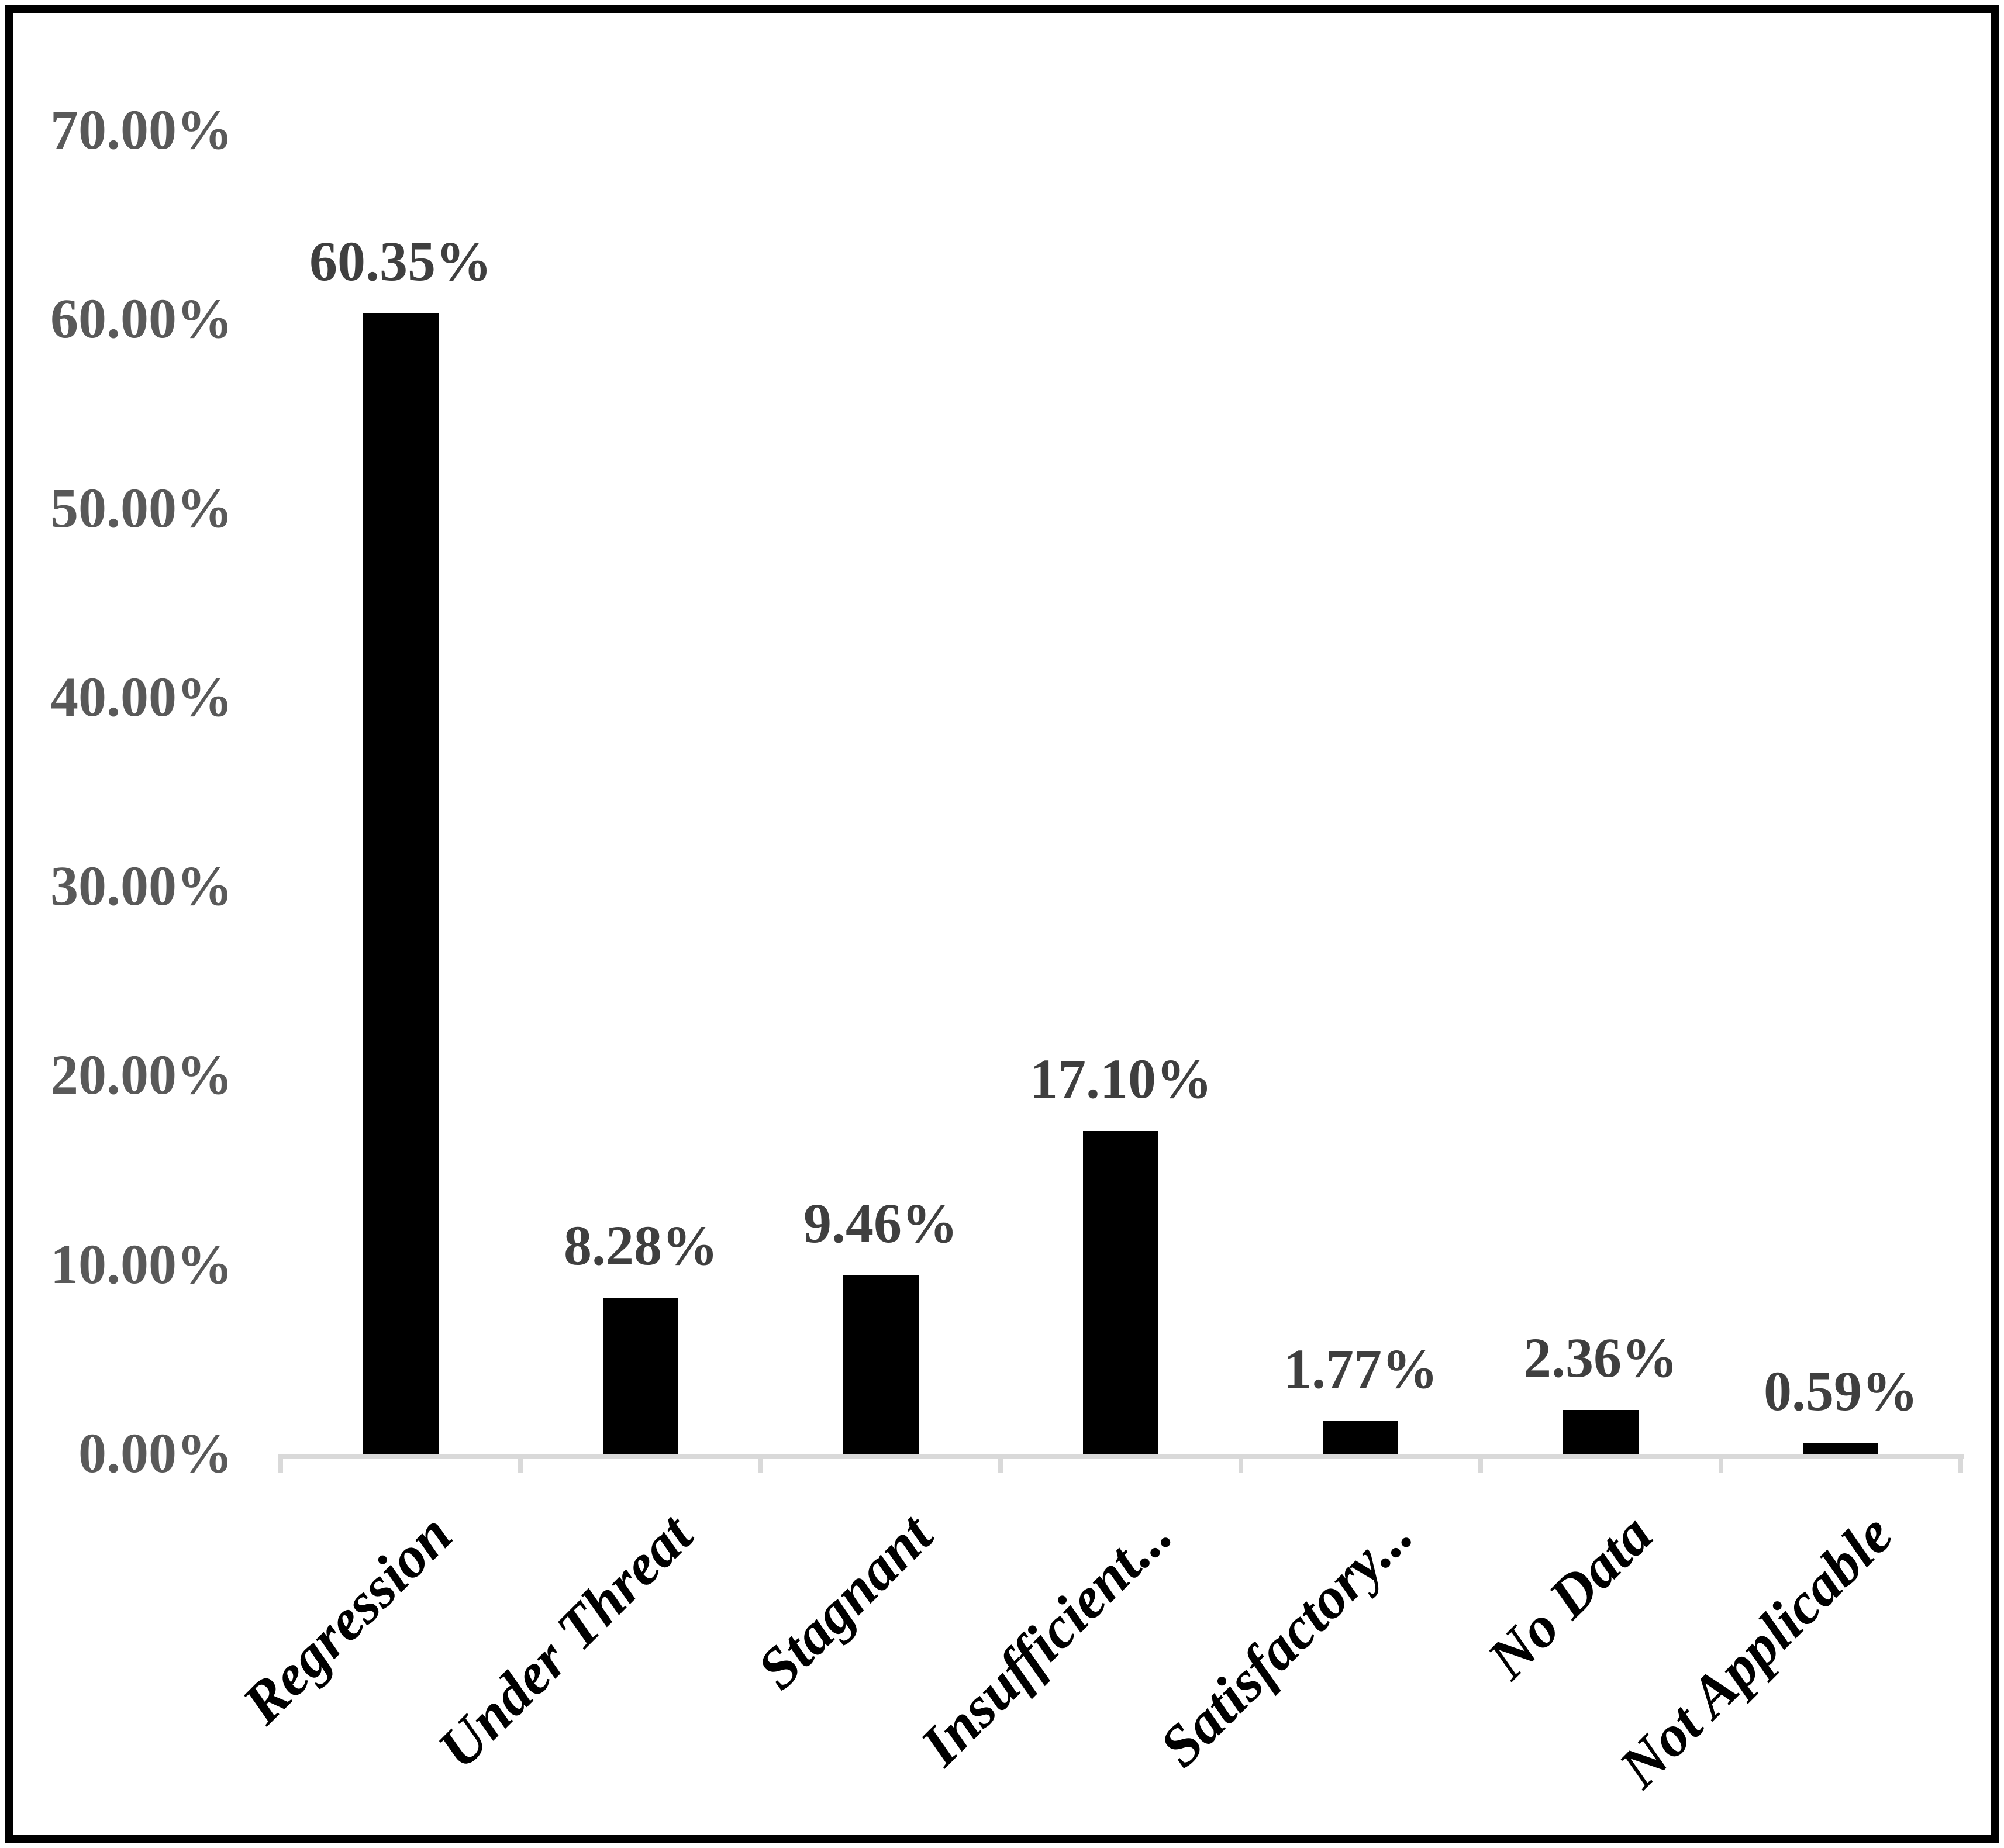 Image resolution: width=2004 pixels, height=1848 pixels. Describe the element at coordinates (565, 1641) in the screenshot. I see `category-label: Under Threat` at that location.